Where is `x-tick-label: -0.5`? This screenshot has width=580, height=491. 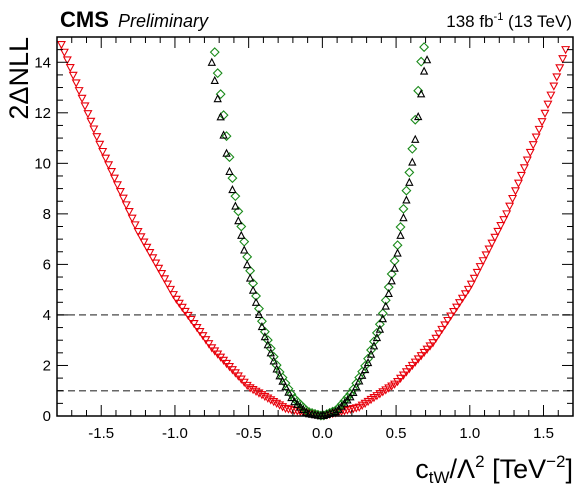 x-tick-label: -0.5 is located at coordinates (249, 433).